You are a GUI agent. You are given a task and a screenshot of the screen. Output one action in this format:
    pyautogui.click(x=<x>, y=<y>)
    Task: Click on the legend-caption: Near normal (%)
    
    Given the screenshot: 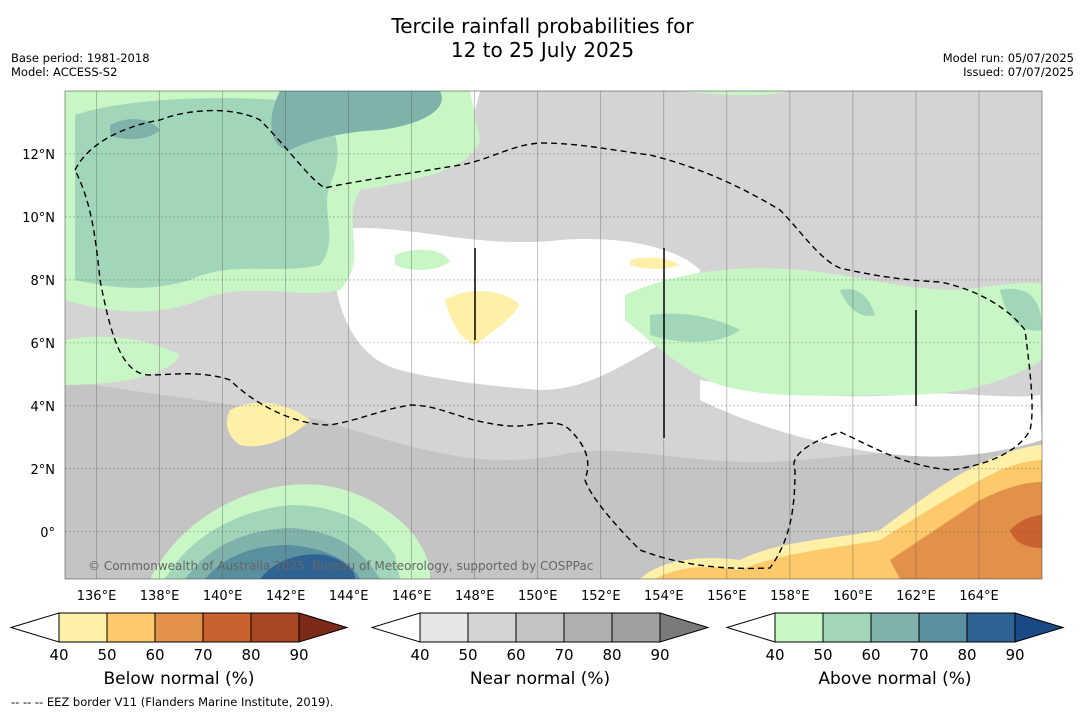 What is the action you would take?
    pyautogui.click(x=540, y=679)
    